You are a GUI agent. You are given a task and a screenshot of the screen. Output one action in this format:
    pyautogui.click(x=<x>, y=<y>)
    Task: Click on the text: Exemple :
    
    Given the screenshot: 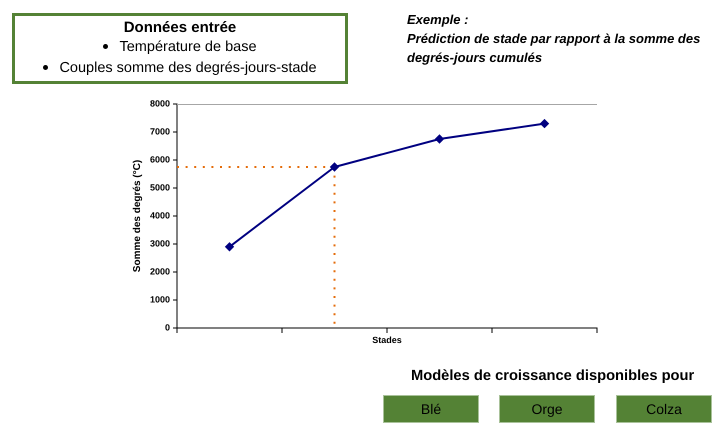 What is the action you would take?
    pyautogui.click(x=438, y=20)
    